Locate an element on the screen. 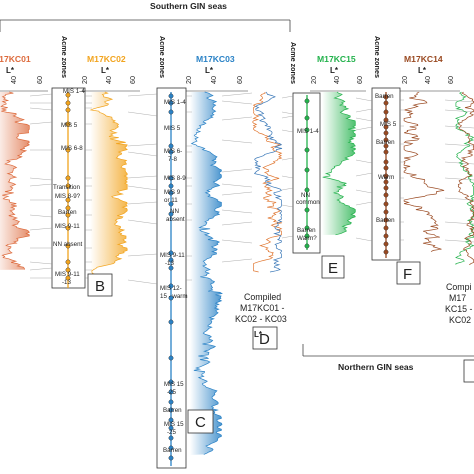 Image resolution: width=474 pixels, height=474 pixels. zone-b-label: Barren is located at coordinates (67, 212).